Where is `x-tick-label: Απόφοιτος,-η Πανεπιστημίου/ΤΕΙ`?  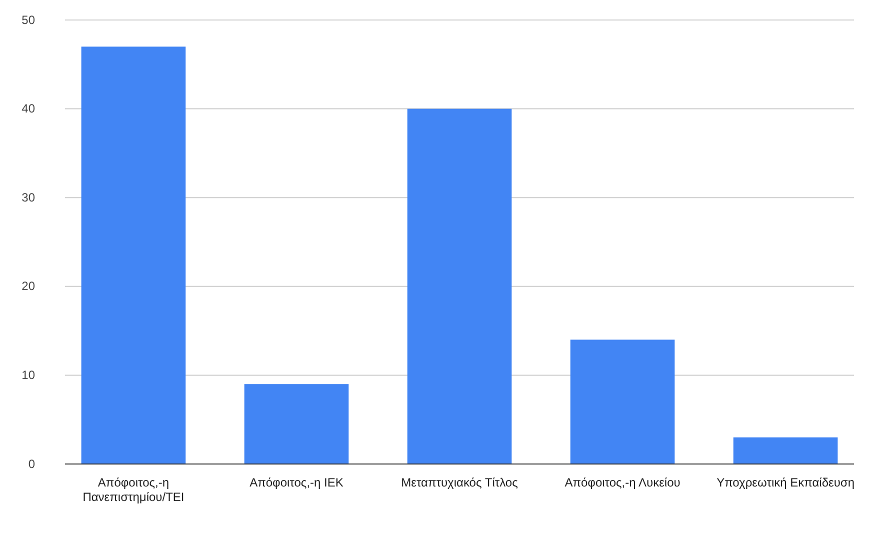 x-tick-label: Απόφοιτος,-η Πανεπιστημίου/ΤΕΙ is located at coordinates (133, 490).